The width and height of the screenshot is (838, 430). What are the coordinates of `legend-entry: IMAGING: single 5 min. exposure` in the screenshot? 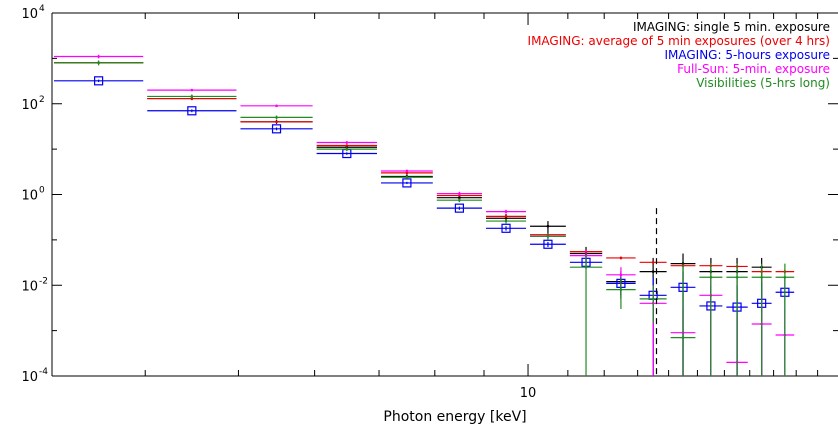 It's located at (731, 27).